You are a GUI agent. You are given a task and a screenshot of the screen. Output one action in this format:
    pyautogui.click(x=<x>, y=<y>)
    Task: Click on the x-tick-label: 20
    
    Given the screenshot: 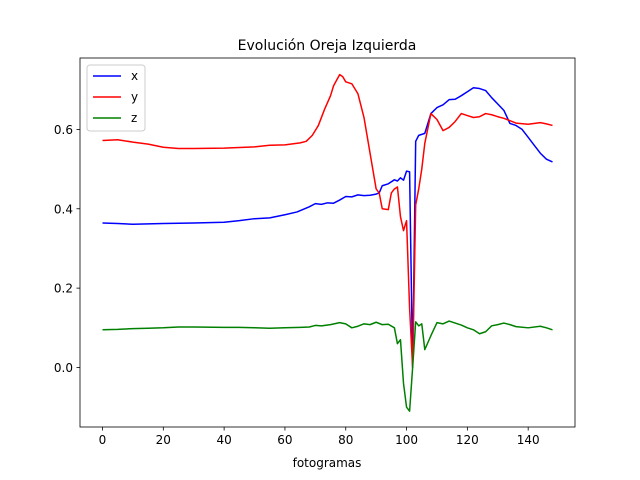 What is the action you would take?
    pyautogui.click(x=163, y=440)
    